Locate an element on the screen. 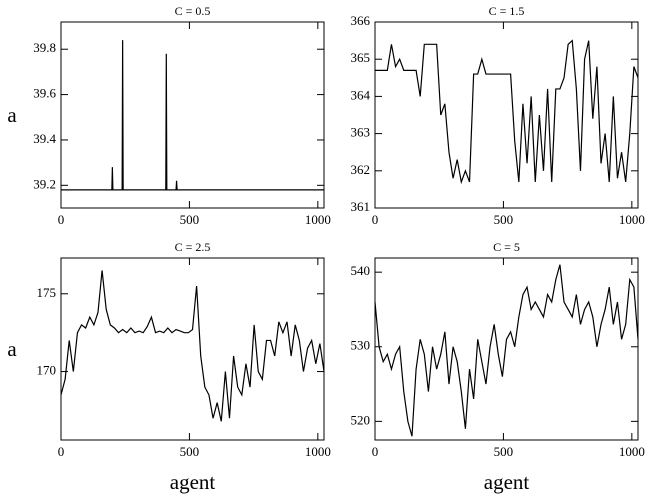 Image resolution: width=649 pixels, height=497 pixels. y-tick-label: 362 is located at coordinates (361, 169).